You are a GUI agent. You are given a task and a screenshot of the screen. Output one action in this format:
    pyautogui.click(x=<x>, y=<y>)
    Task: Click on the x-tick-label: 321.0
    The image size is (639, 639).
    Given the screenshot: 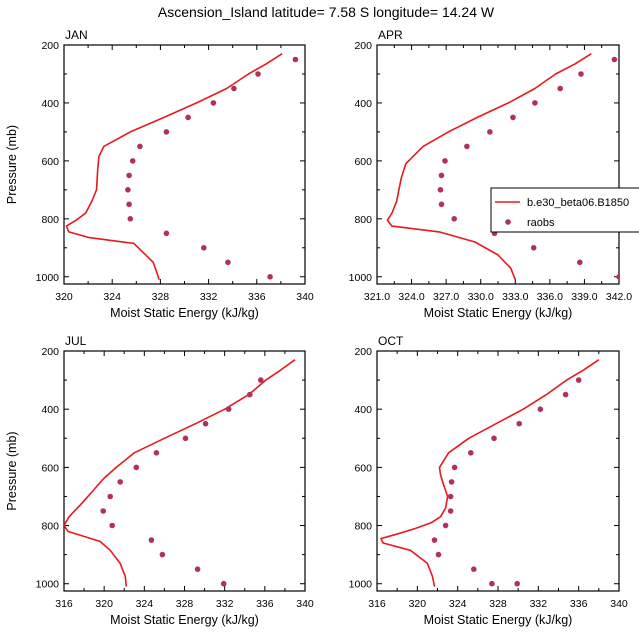 What is the action you would take?
    pyautogui.click(x=377, y=297)
    